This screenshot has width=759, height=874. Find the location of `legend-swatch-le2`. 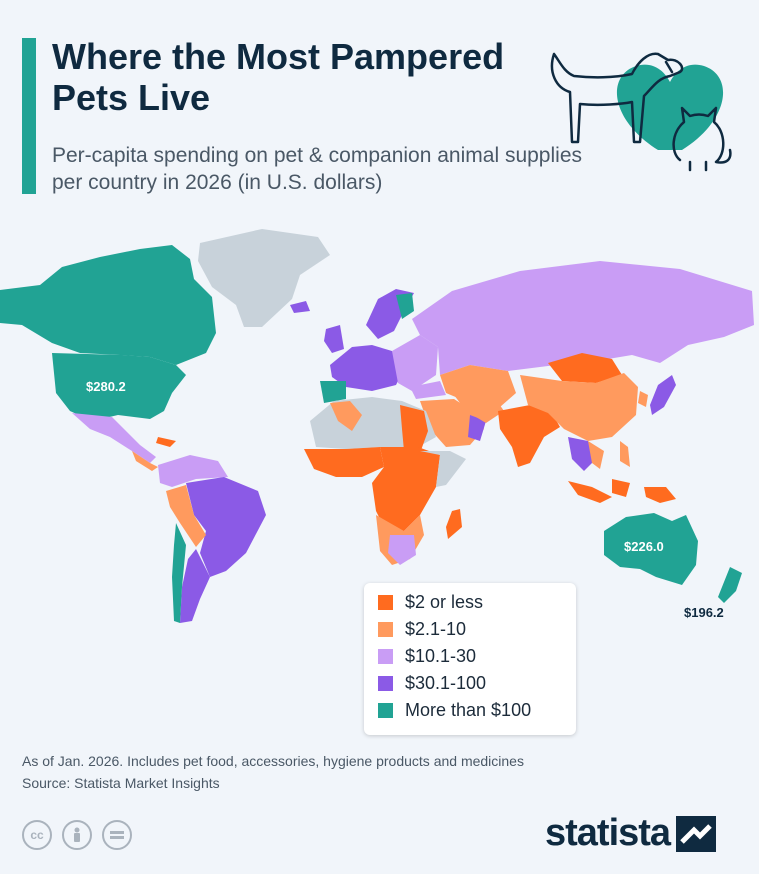

legend-swatch-le2 is located at coordinates (385, 602).